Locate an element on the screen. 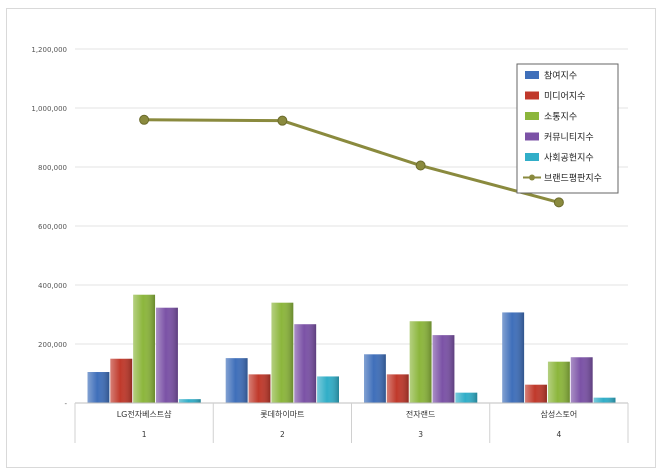 Image resolution: width=660 pixels, height=476 pixels. y-tick-label: - is located at coordinates (65, 404).